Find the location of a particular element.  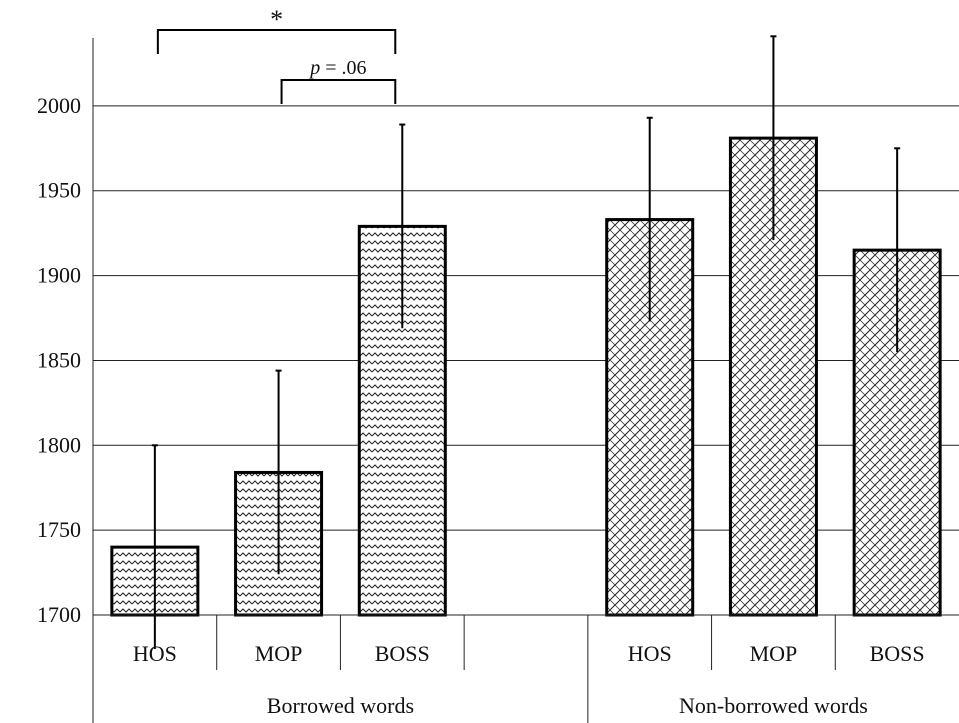

y-tick-label: 1850 is located at coordinates (59, 359).